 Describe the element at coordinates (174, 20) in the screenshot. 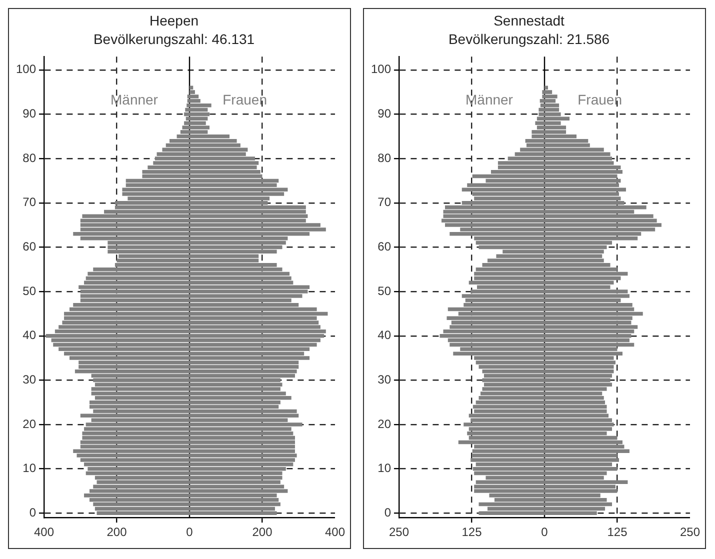

I see `chart-title: Heepen` at that location.